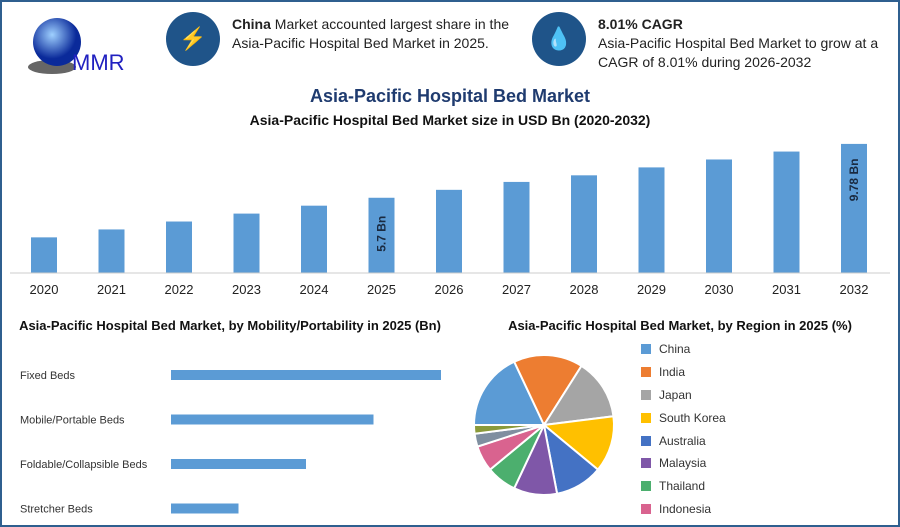 This screenshot has width=900, height=527. Describe the element at coordinates (578, 395) in the screenshot. I see `pie-slice-japan` at that location.